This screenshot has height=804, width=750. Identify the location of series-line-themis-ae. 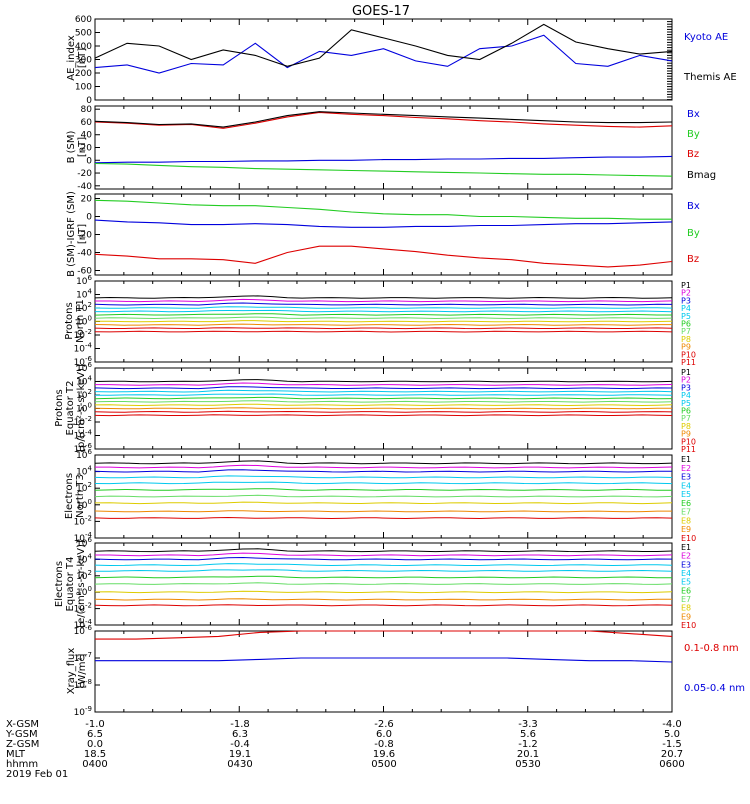
(383, 45).